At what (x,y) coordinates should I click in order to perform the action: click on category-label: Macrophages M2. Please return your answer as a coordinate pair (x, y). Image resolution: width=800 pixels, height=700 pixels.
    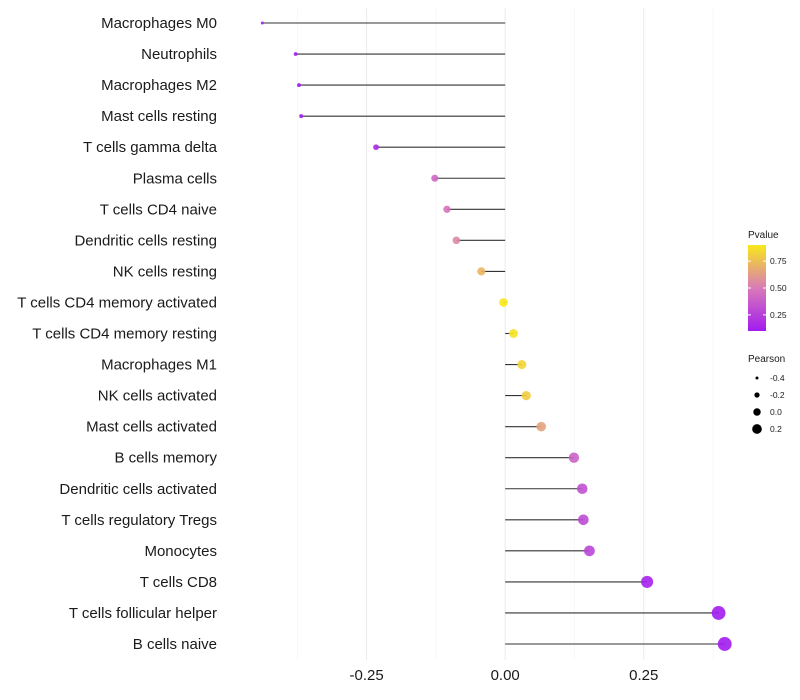
    Looking at the image, I should click on (159, 85).